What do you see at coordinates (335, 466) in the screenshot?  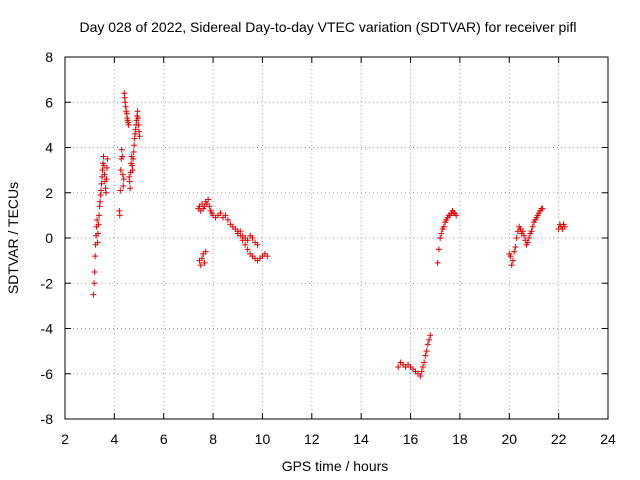 I see `x-axis-label: GPS time / hours` at bounding box center [335, 466].